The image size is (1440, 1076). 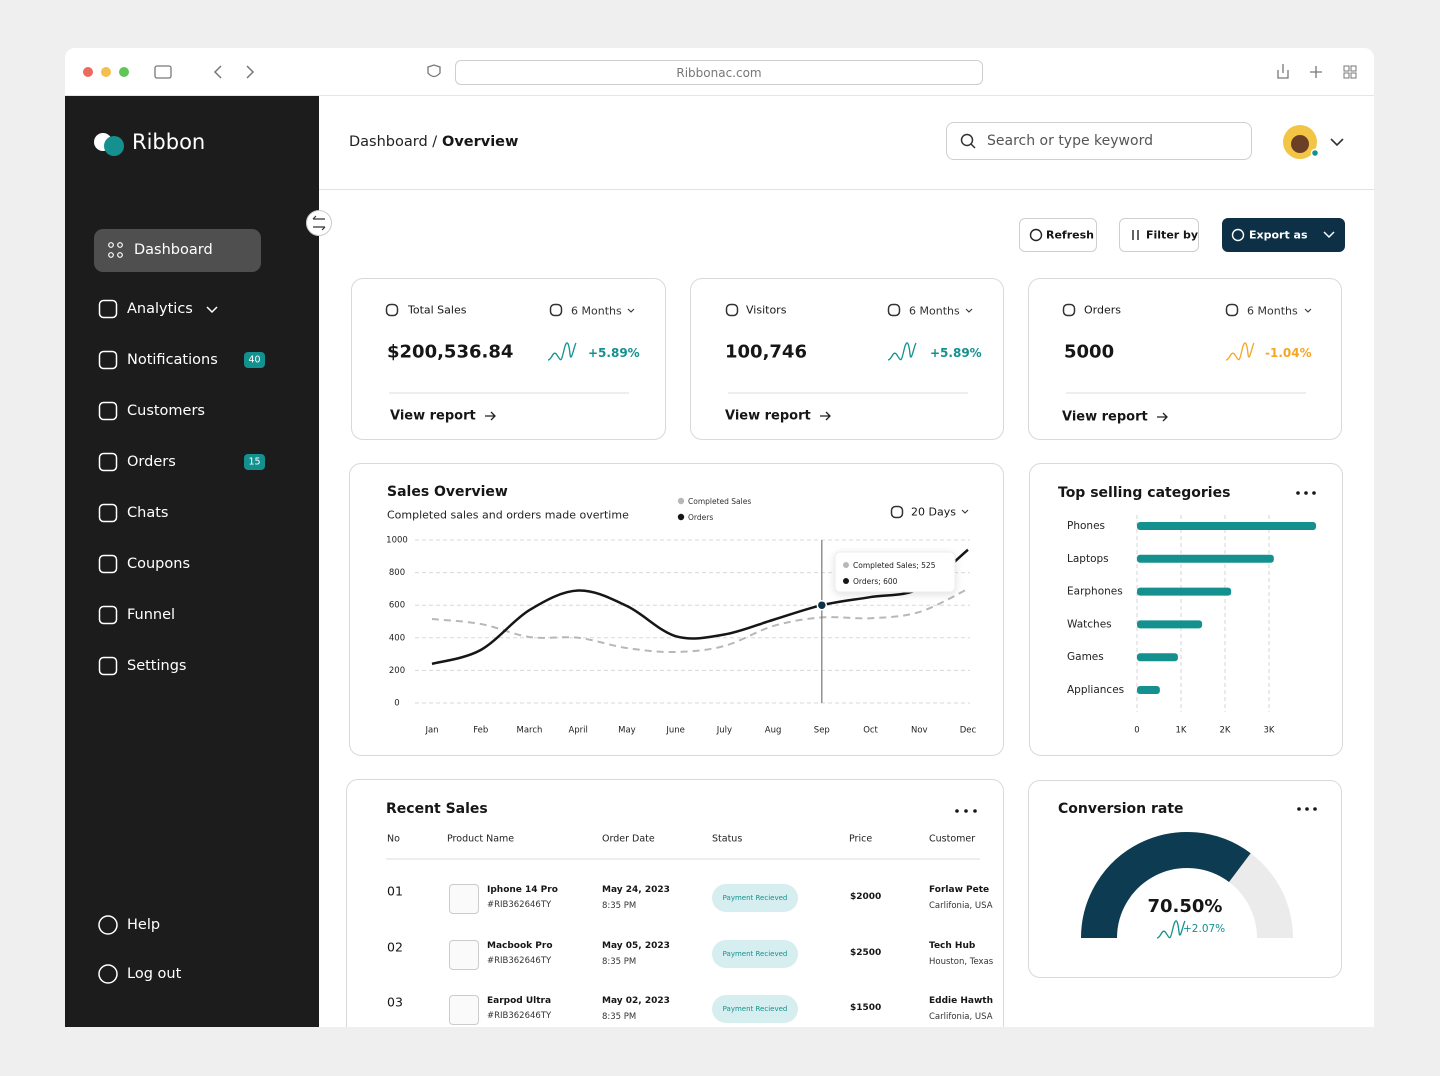 I want to click on product-image, so click(x=464, y=954).